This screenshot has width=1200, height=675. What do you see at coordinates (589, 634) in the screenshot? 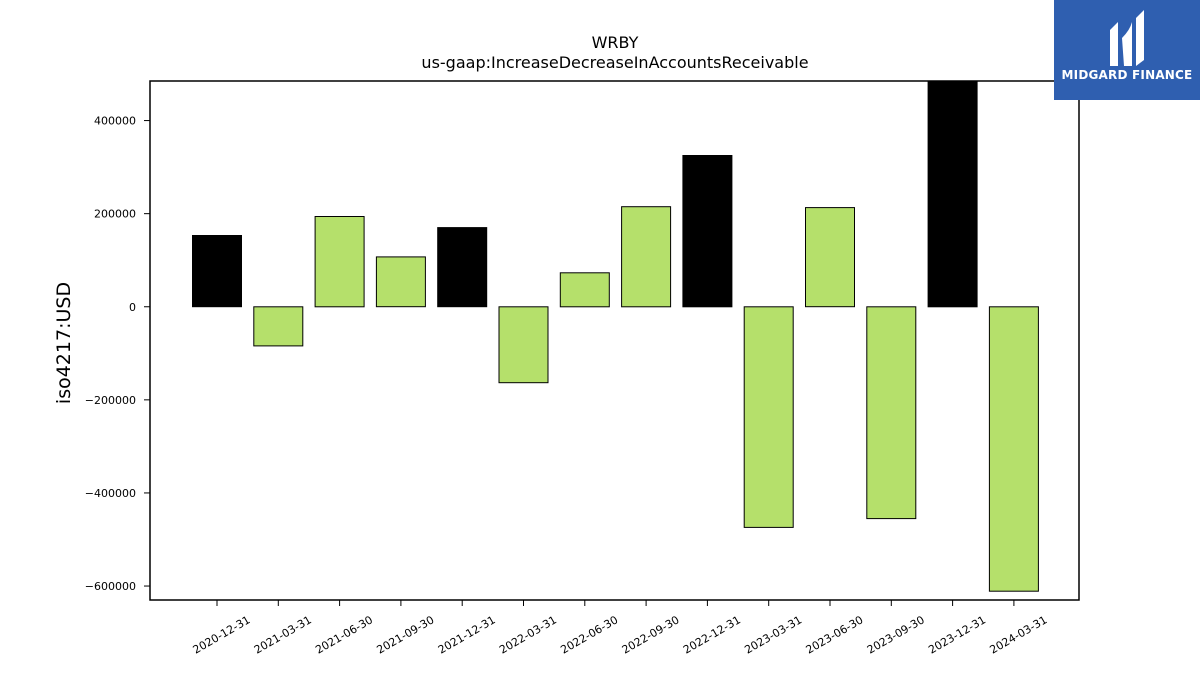
I see `x-tick-label: 2022-06-30` at bounding box center [589, 634].